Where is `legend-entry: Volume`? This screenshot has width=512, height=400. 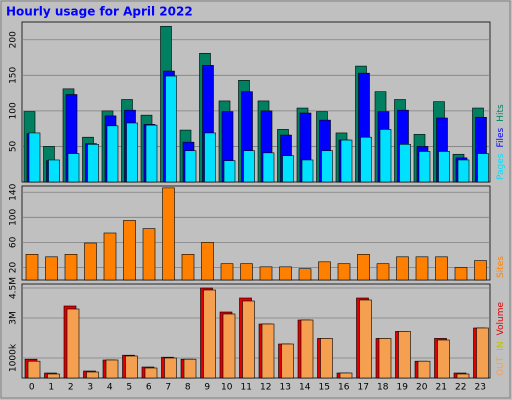 legend-entry: Volume is located at coordinates (501, 319).